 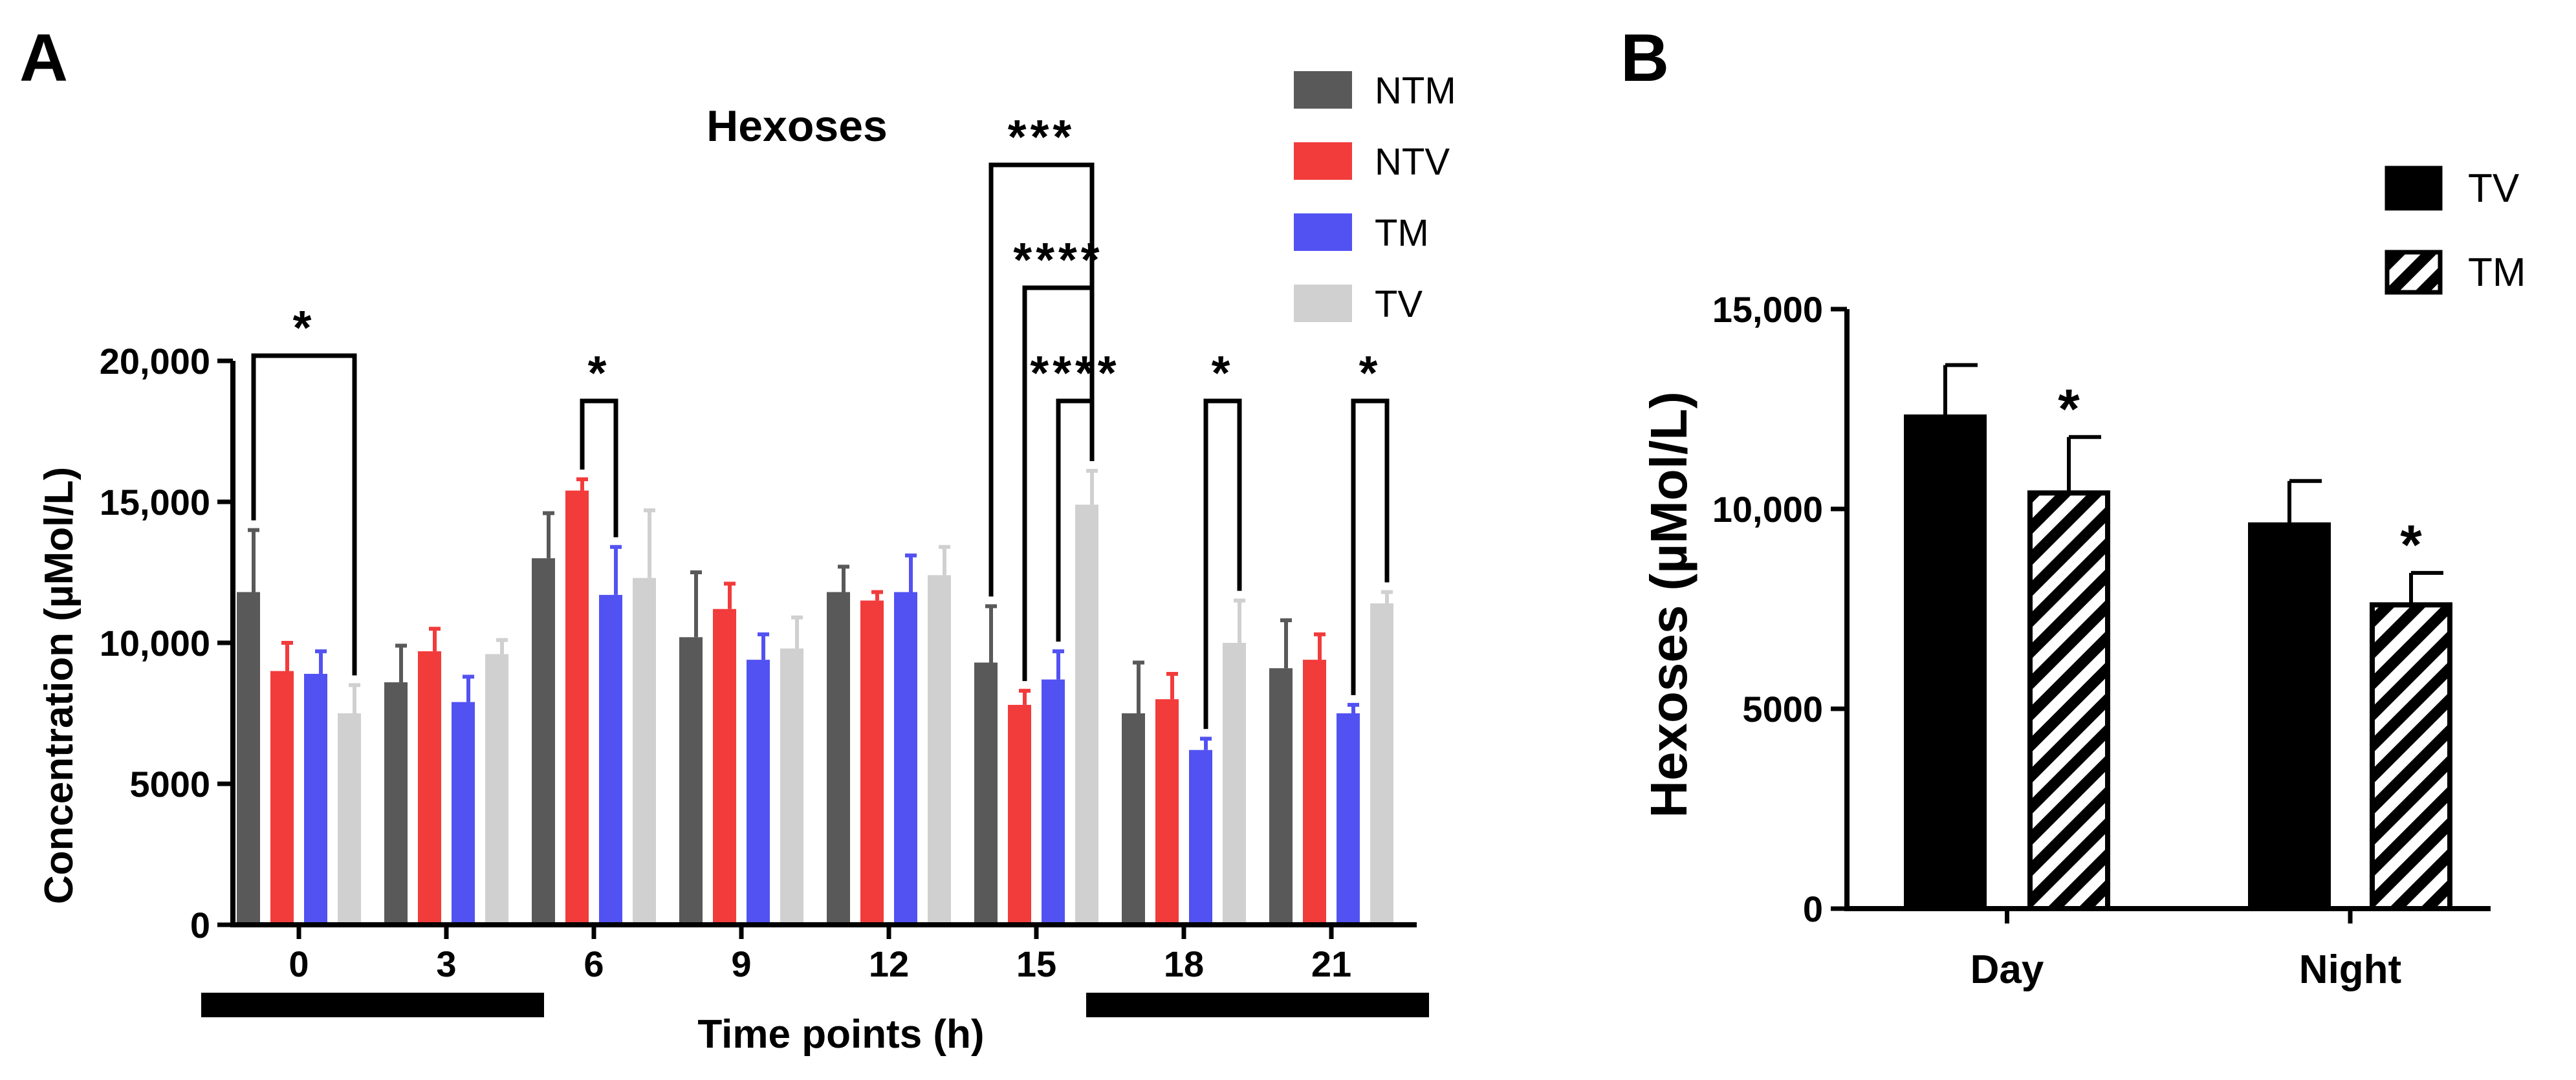 What do you see at coordinates (1415, 91) in the screenshot?
I see `legend-label: NTM` at bounding box center [1415, 91].